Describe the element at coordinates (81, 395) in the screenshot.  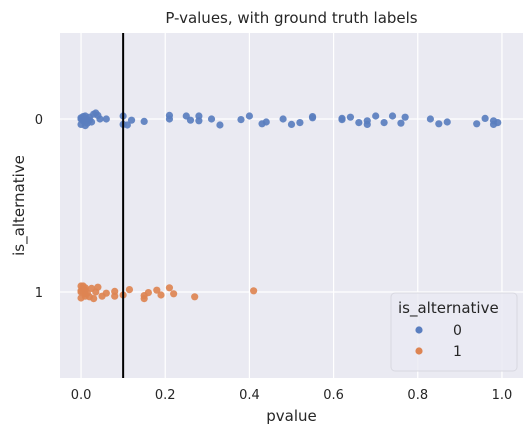
I see `x-tick-label: 0.0` at that location.